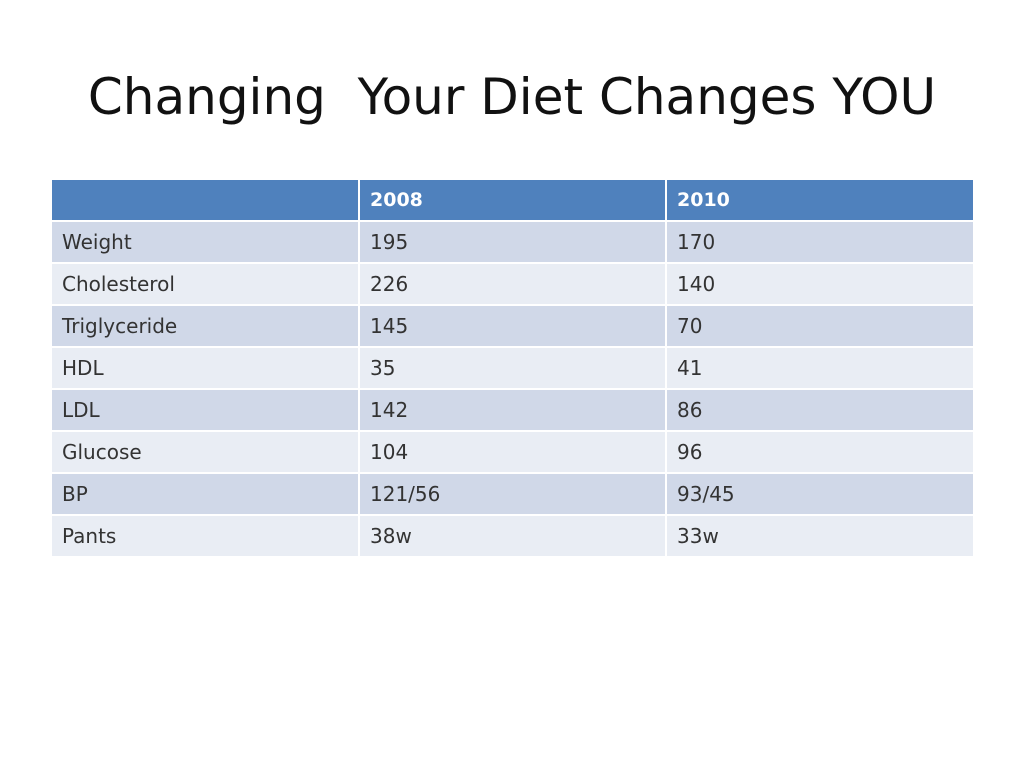 Image resolution: width=1024 pixels, height=768 pixels. Describe the element at coordinates (206, 284) in the screenshot. I see `row-label: Cholesterol` at that location.